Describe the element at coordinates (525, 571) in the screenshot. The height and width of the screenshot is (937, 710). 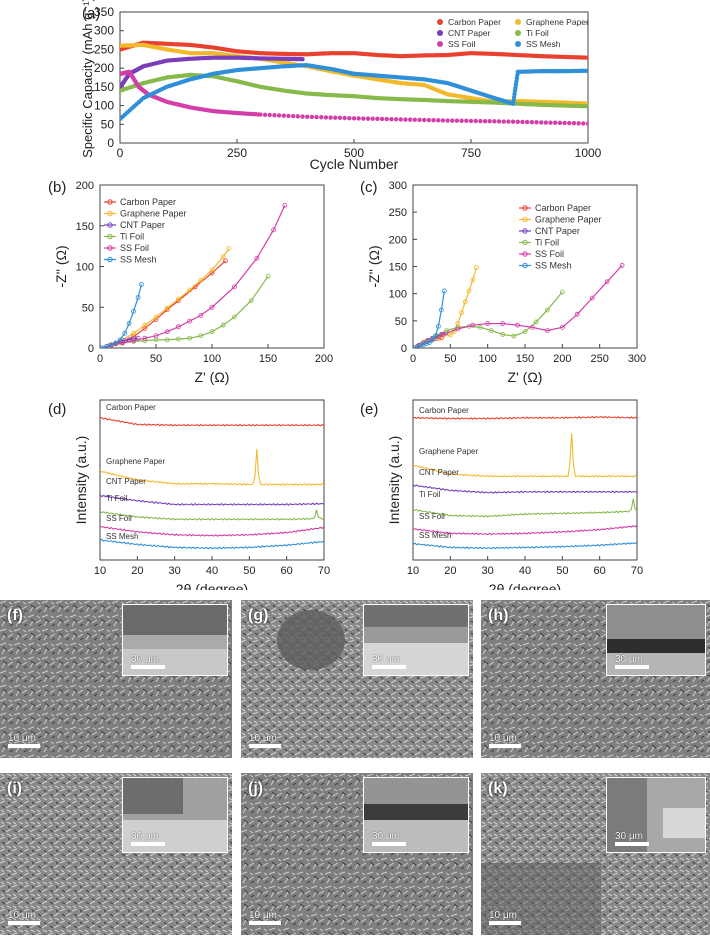
I see `x-tick-label: 40` at that location.